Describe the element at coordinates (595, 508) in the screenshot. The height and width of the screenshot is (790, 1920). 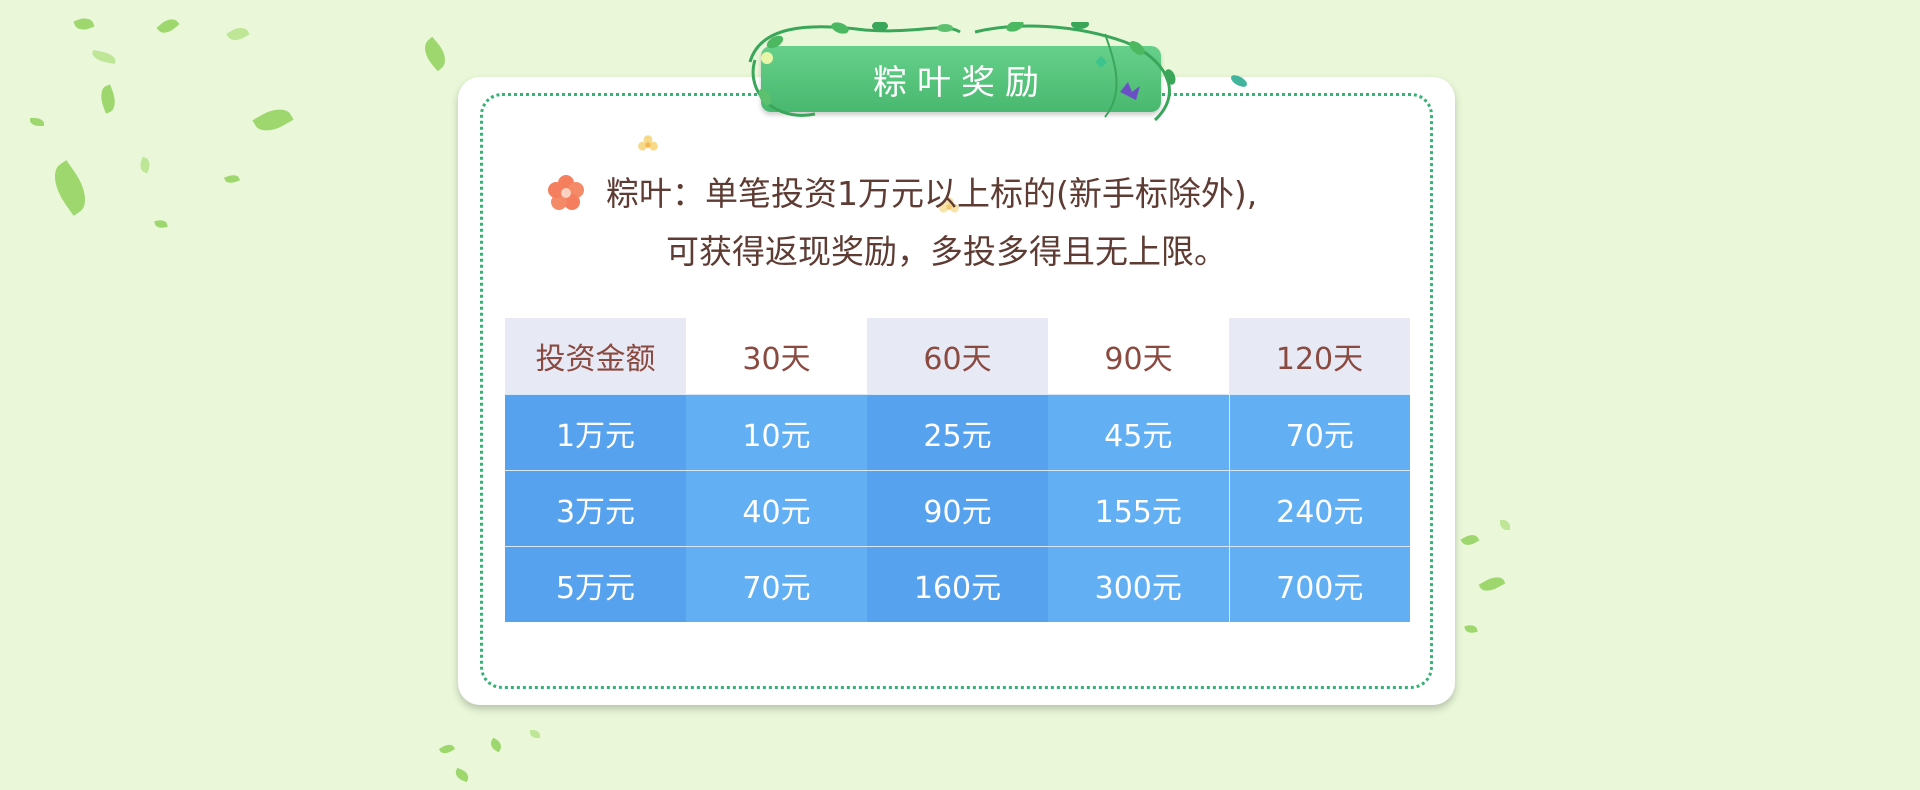
I see `table-cell: 3万元` at that location.